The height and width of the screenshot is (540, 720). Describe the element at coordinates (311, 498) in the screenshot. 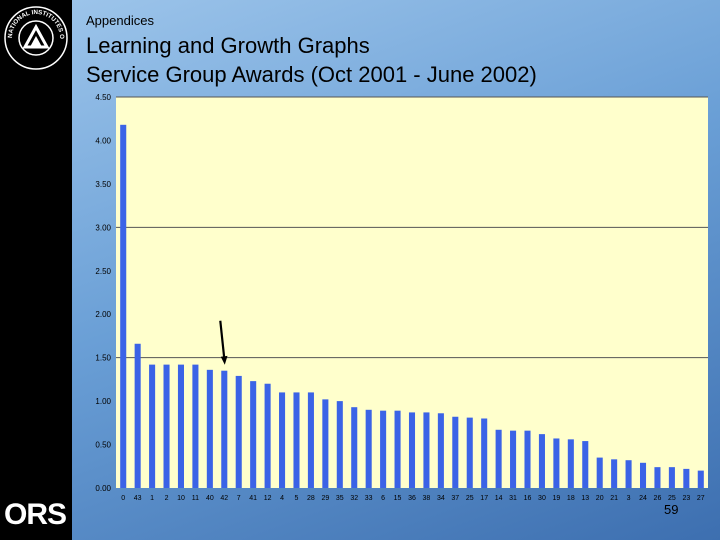

I see `x-tick-label: 28` at that location.